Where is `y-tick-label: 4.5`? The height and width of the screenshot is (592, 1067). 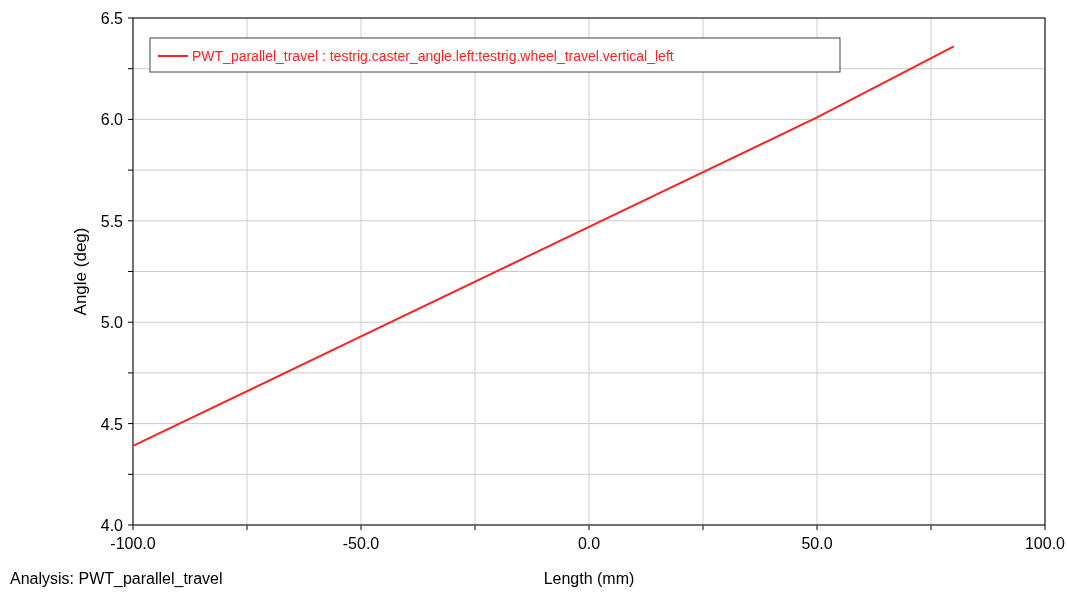 y-tick-label: 4.5 is located at coordinates (112, 424).